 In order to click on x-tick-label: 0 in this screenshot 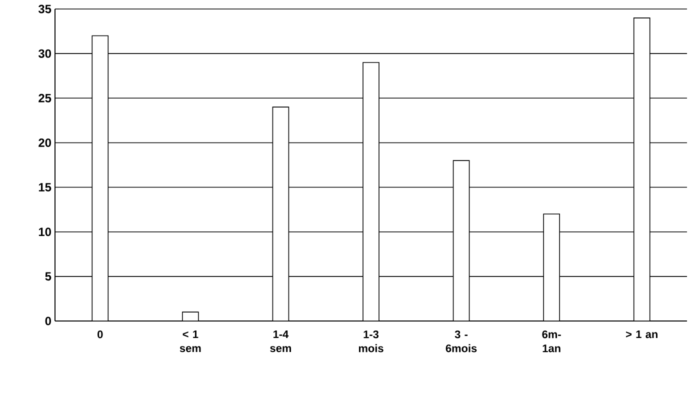, I will do `click(100, 334)`.